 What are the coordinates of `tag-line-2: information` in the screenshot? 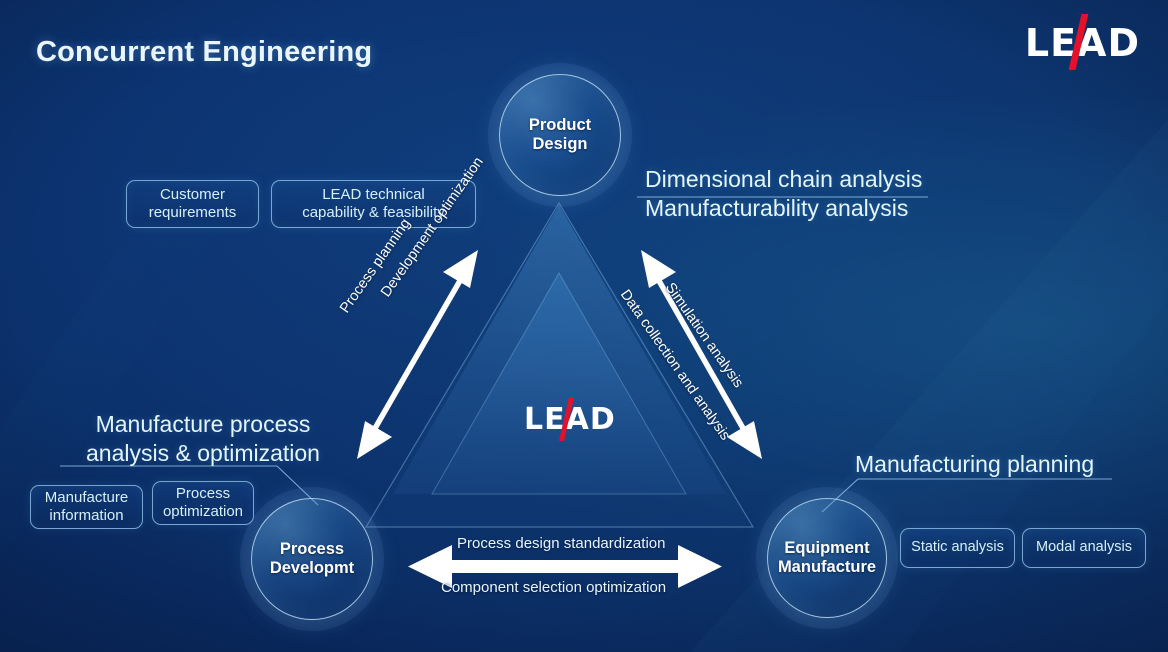 It's located at (86, 515).